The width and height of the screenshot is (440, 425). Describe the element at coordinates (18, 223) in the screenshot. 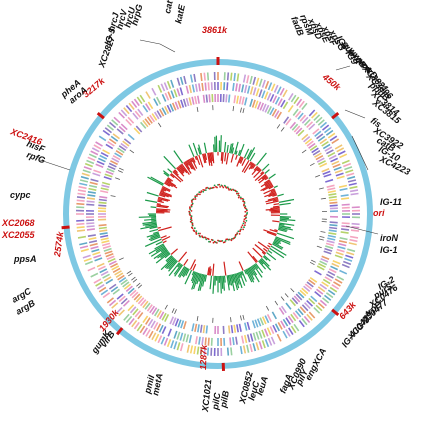

I see `gene-label-XC2068: XC2068` at that location.